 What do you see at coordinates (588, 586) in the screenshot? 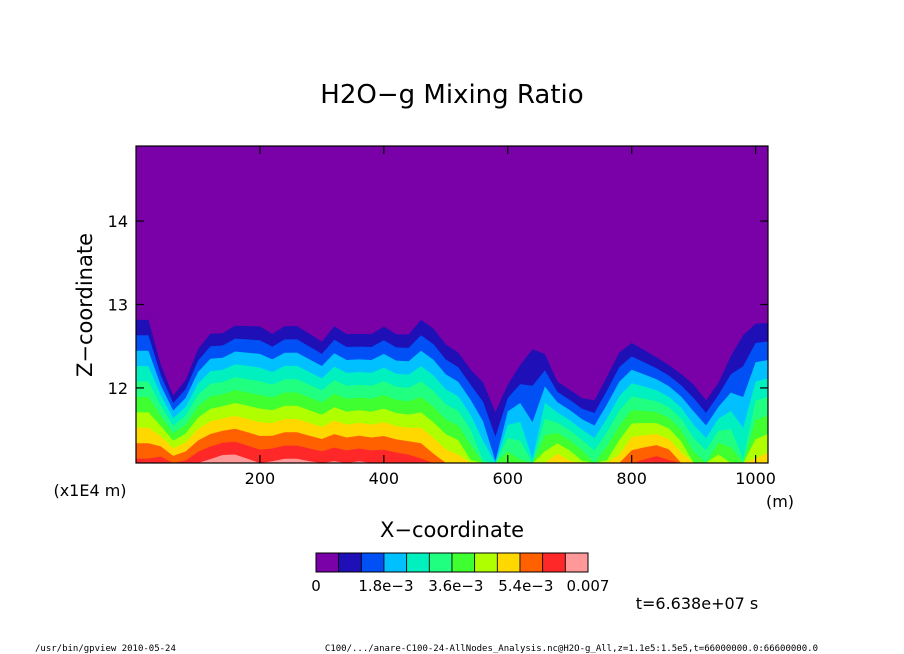
I see `colorbar-tick-label: 0.007` at bounding box center [588, 586].